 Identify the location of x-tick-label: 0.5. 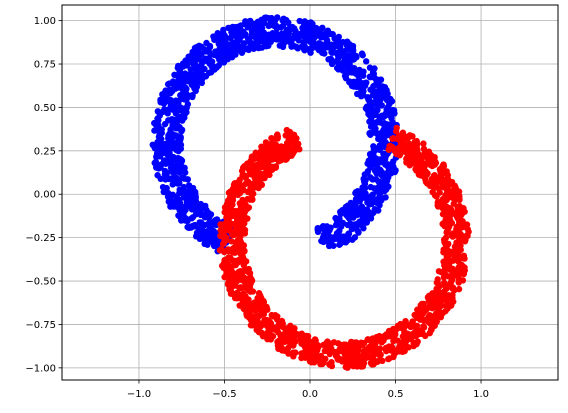
(396, 394).